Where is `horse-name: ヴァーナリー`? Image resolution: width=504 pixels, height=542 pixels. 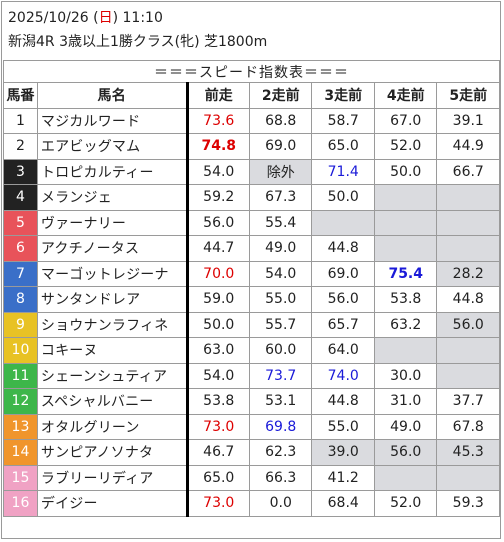
horse-name: ヴァーナリー is located at coordinates (112, 222).